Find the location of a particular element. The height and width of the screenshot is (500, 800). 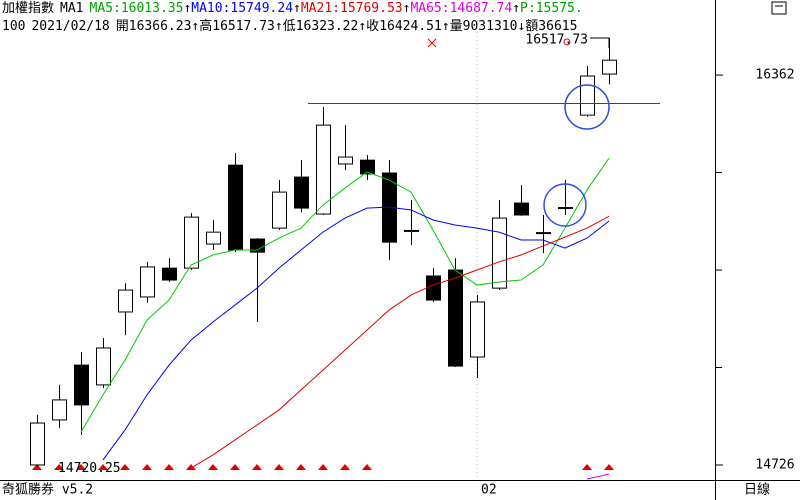

window-button is located at coordinates (779, 8).